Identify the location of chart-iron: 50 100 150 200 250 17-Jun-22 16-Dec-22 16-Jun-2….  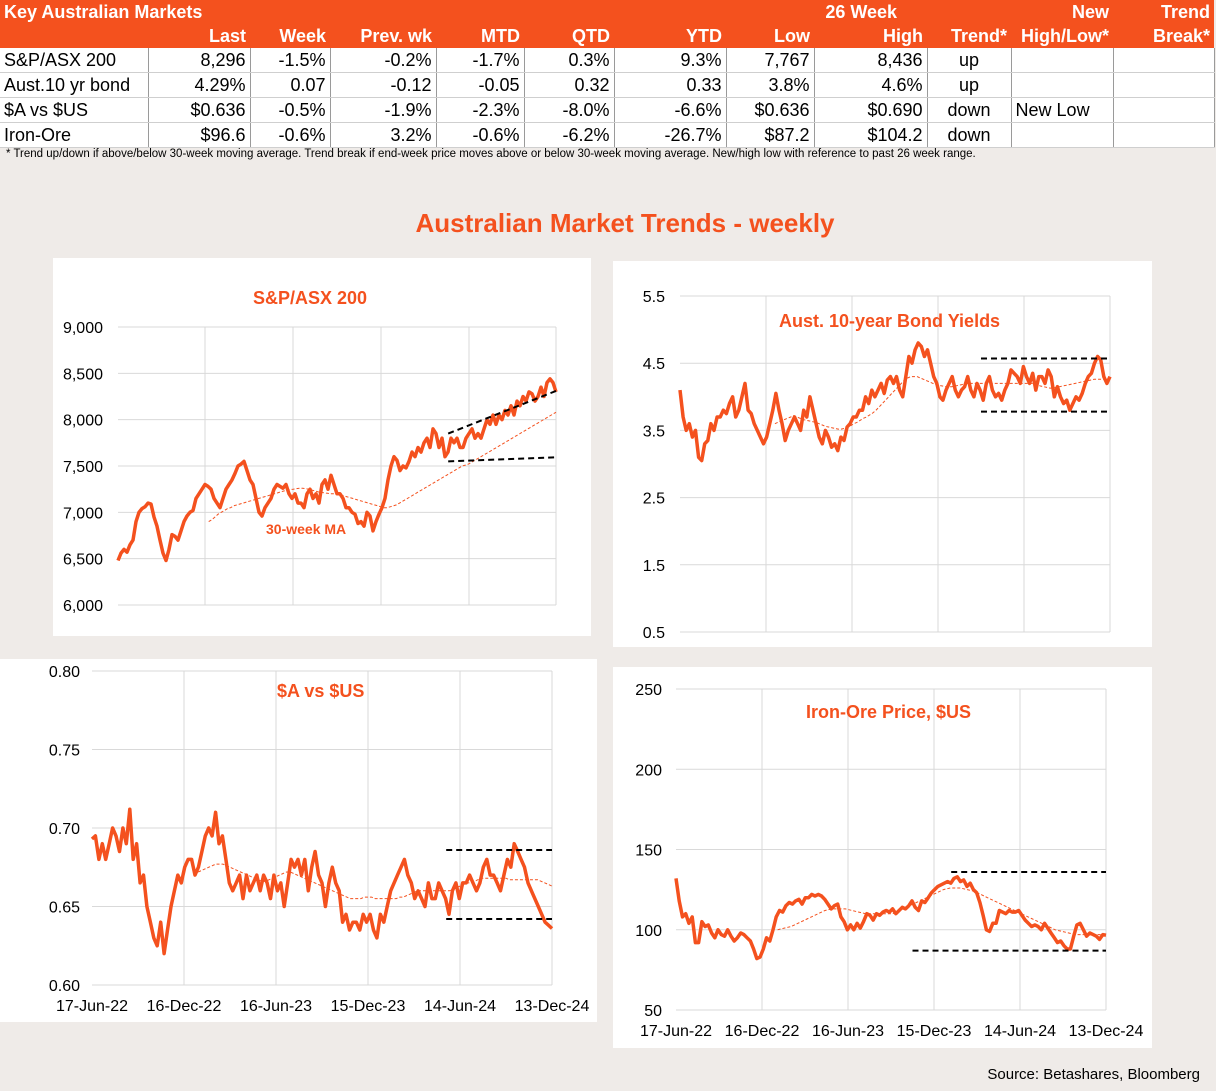
(889, 861).